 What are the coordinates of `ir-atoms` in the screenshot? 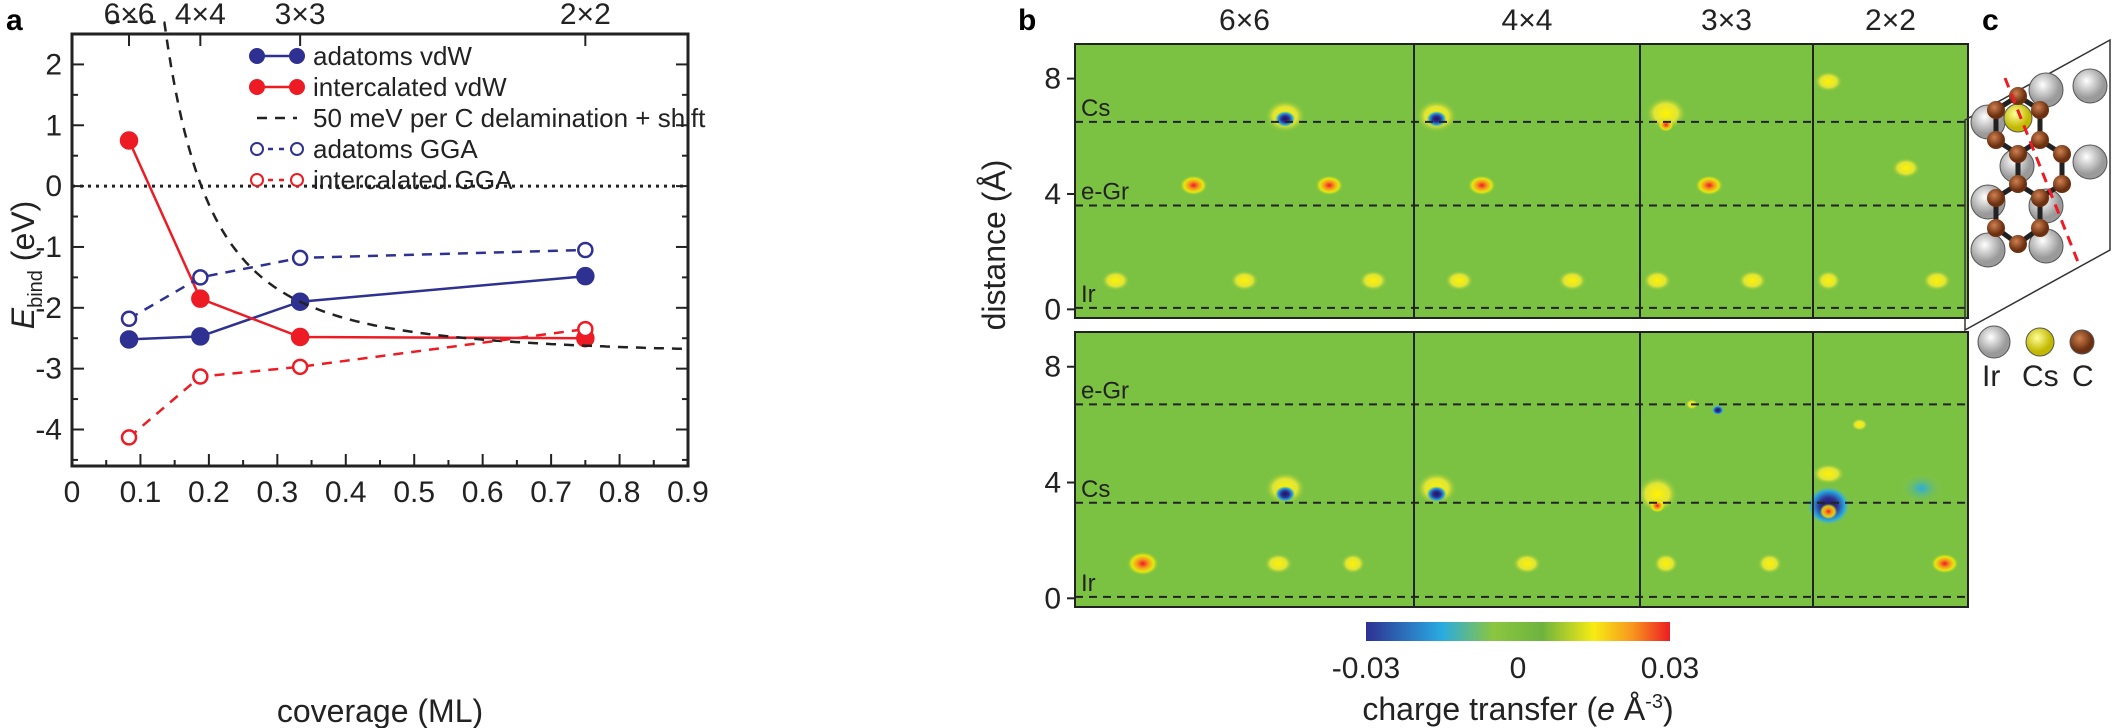 It's located at (2039, 168).